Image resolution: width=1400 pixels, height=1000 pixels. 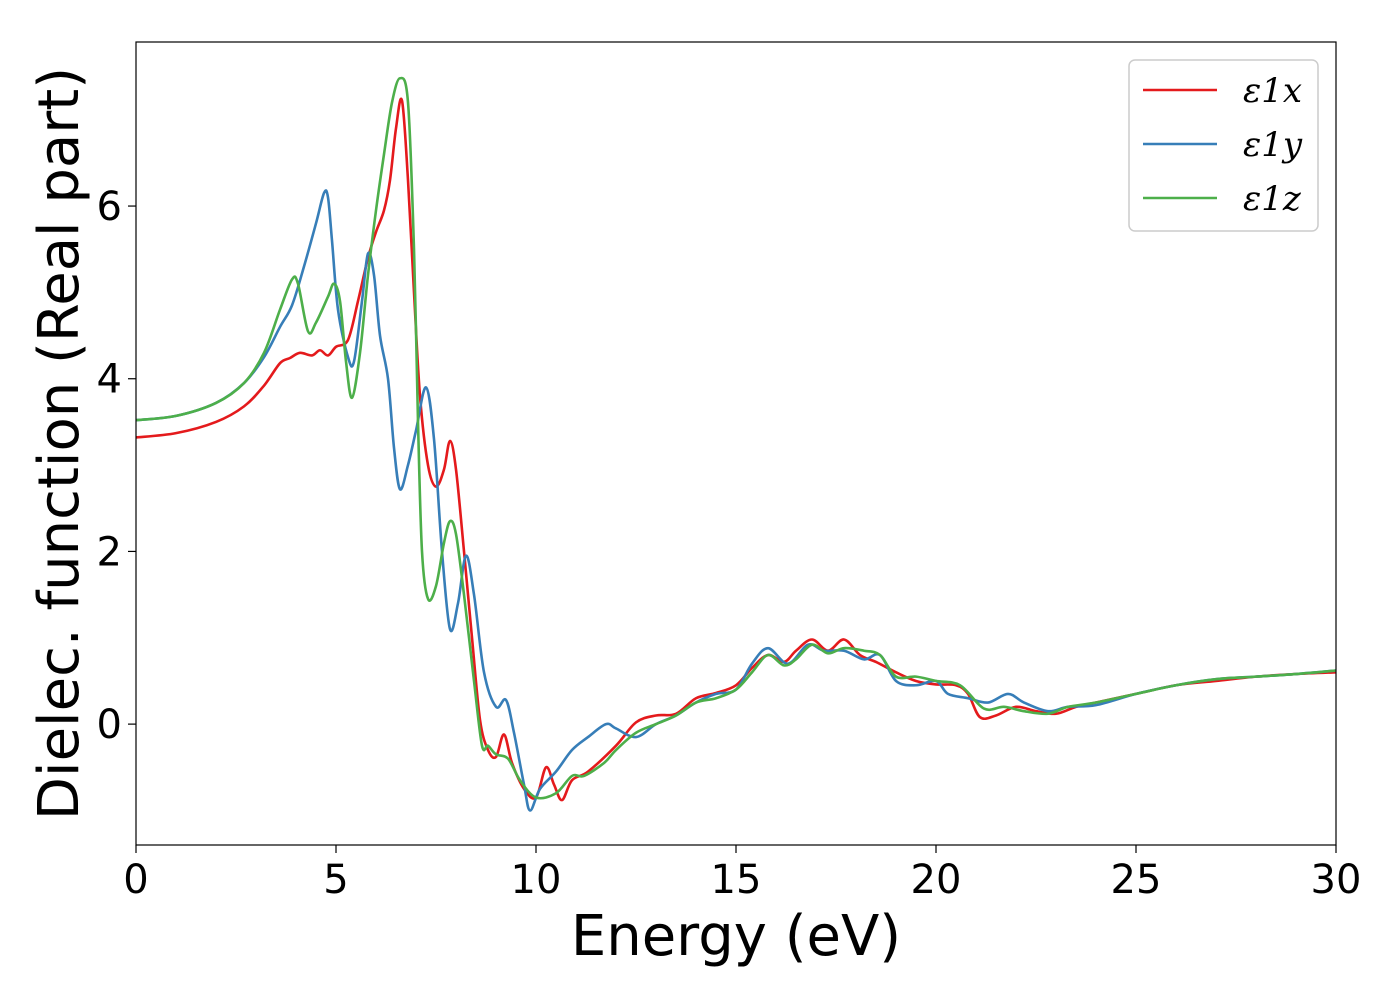 I want to click on x-axis: 0 5 10 15 20 25 30, so click(x=742, y=874).